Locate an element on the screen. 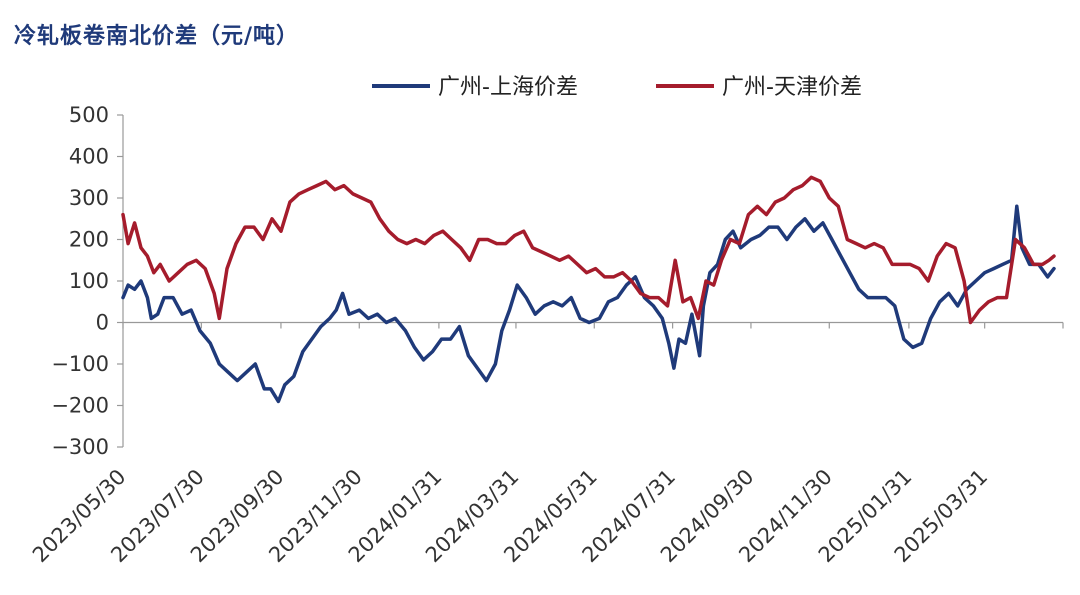  y-tick-label: −200 is located at coordinates (80, 406).